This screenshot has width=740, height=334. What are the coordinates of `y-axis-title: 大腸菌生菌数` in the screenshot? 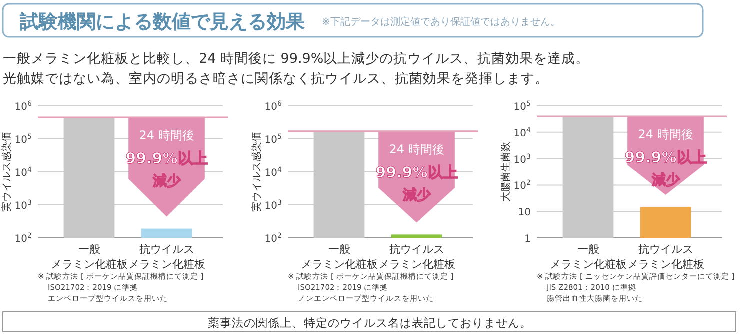 It's located at (506, 172).